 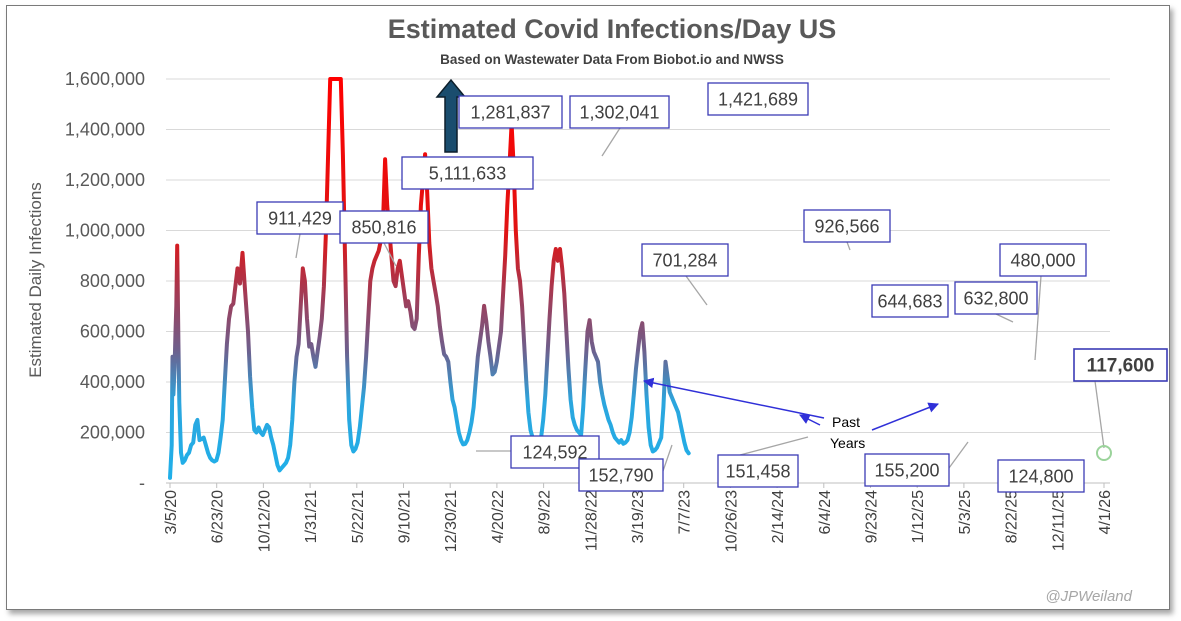 I want to click on y-tick-label: 600,000, so click(x=112, y=332).